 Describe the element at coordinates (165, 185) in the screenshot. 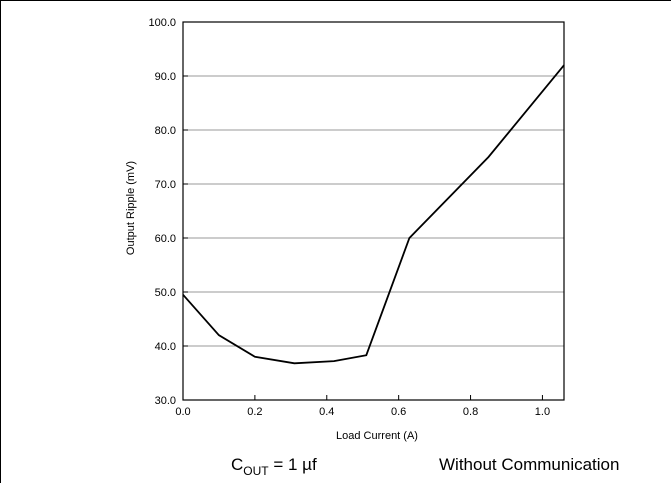

I see `y-tick-label: 70.0` at that location.